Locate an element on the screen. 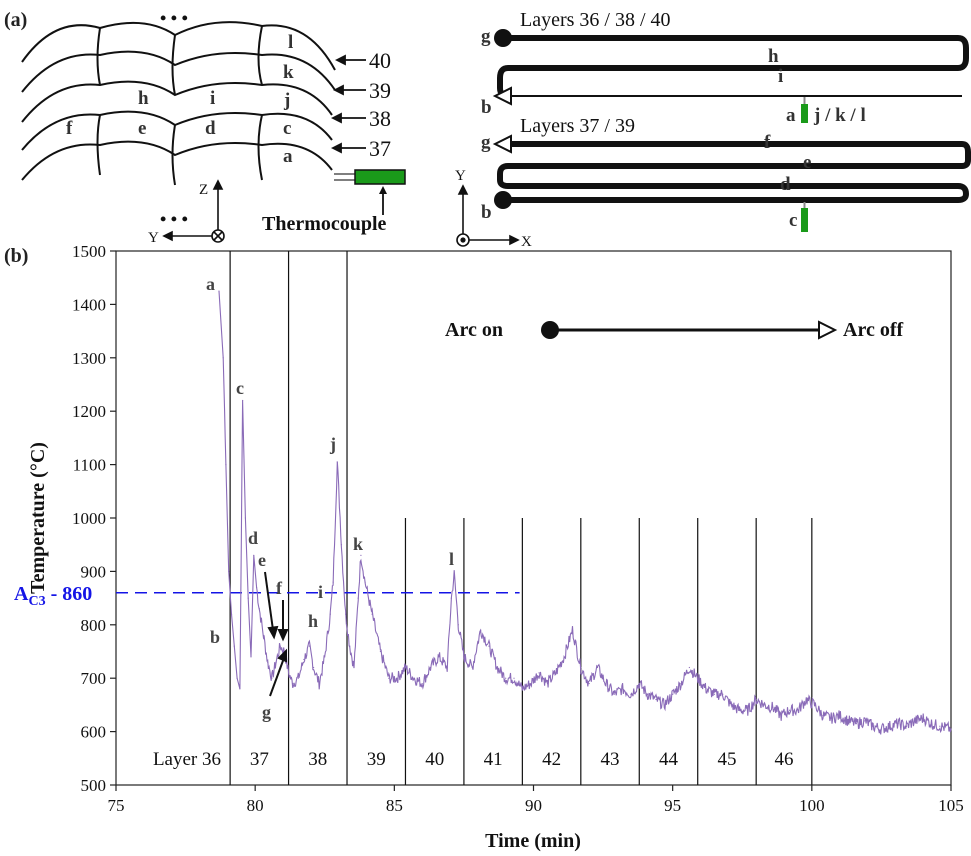  y-tick-label: 1500 is located at coordinates (89, 251).